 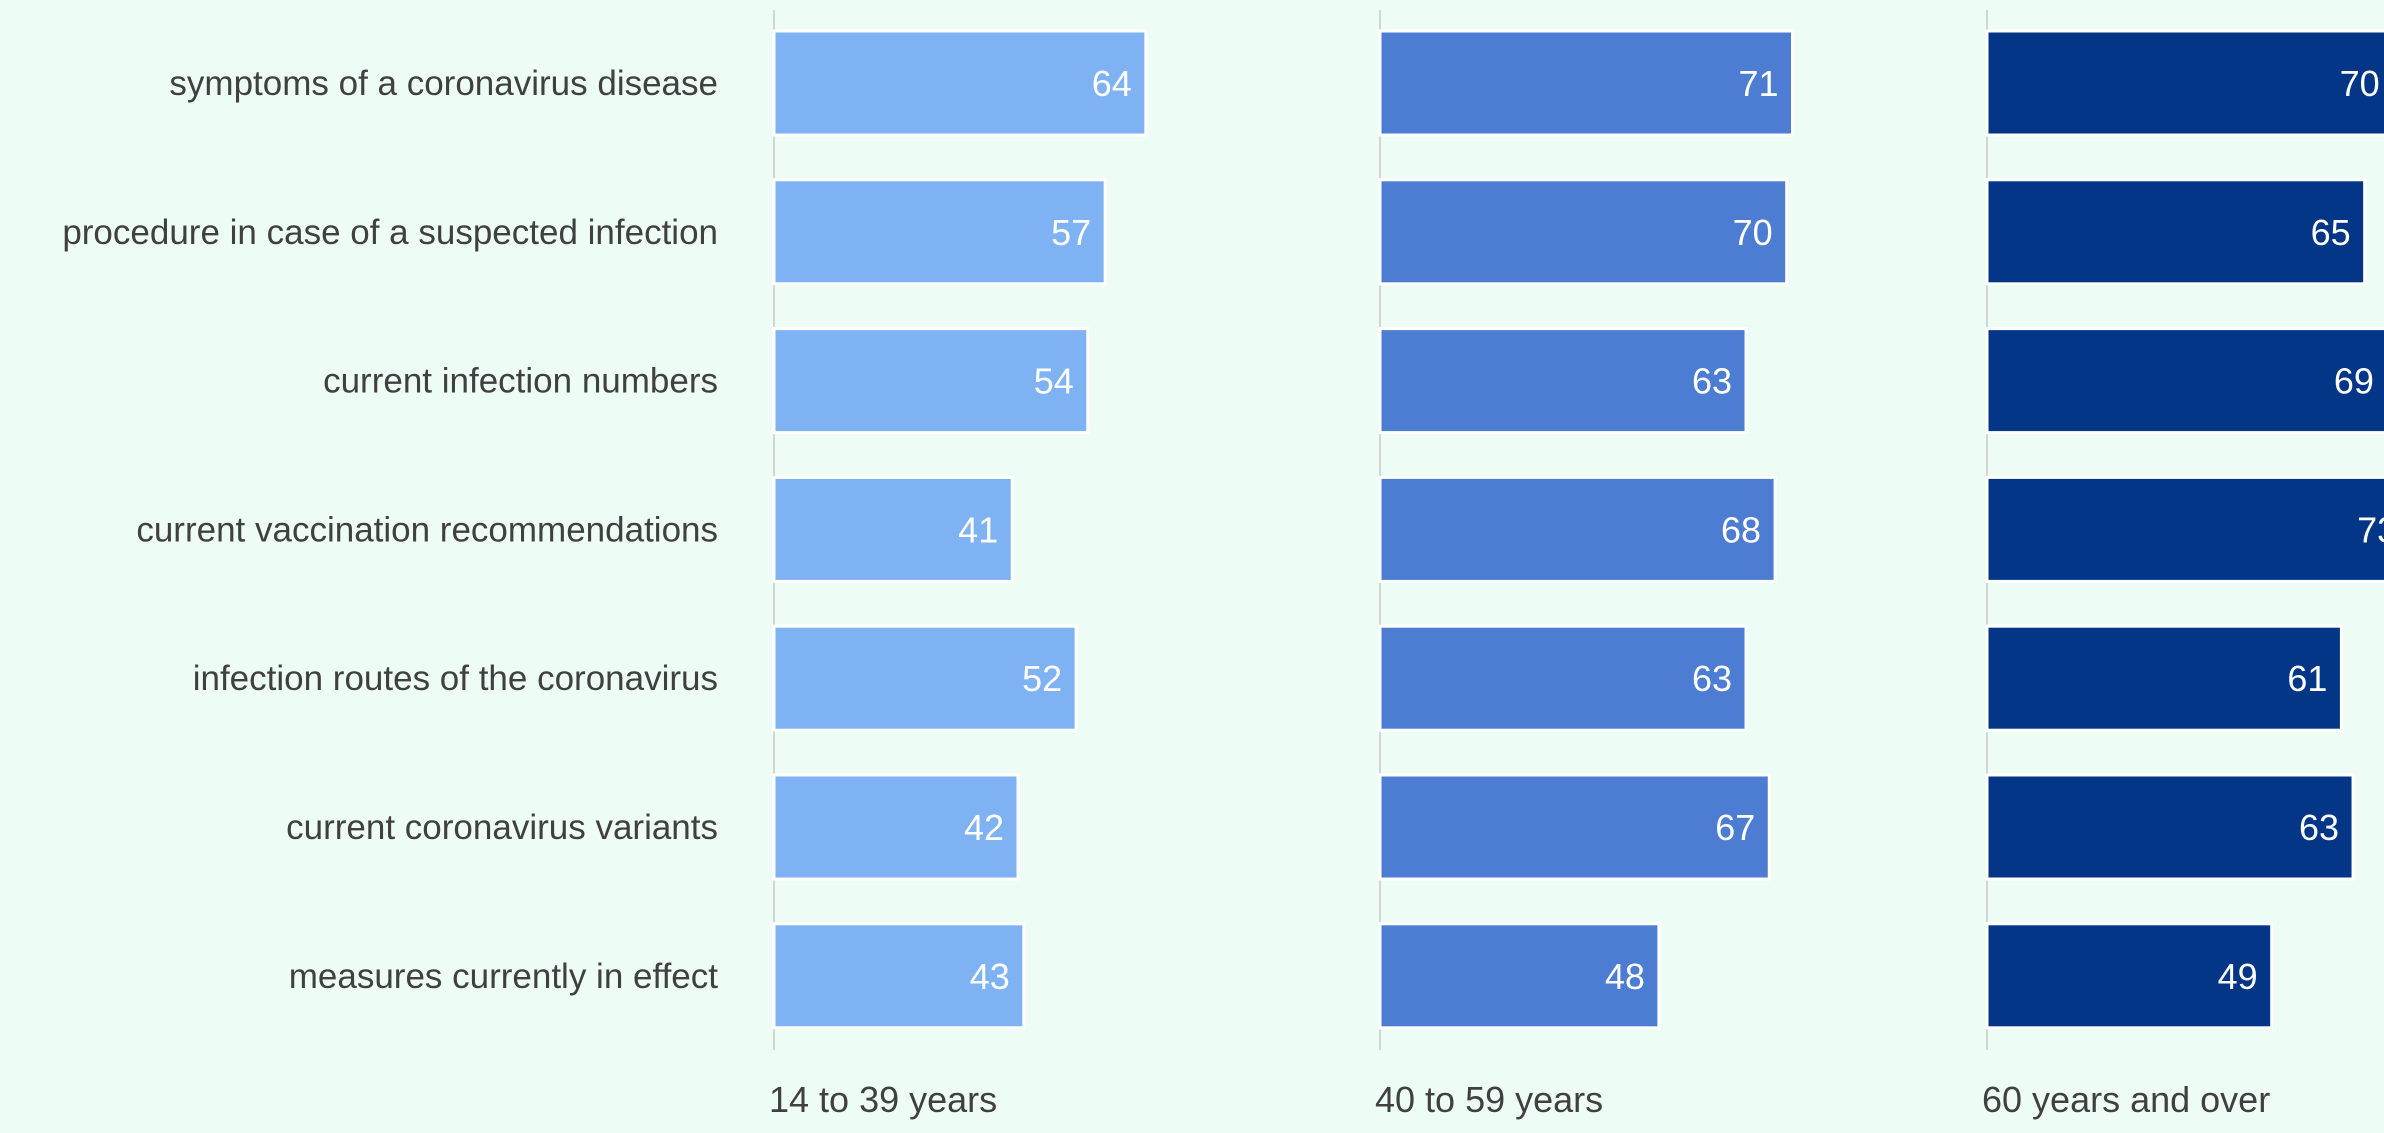 What do you see at coordinates (984, 827) in the screenshot?
I see `data-label: 42` at bounding box center [984, 827].